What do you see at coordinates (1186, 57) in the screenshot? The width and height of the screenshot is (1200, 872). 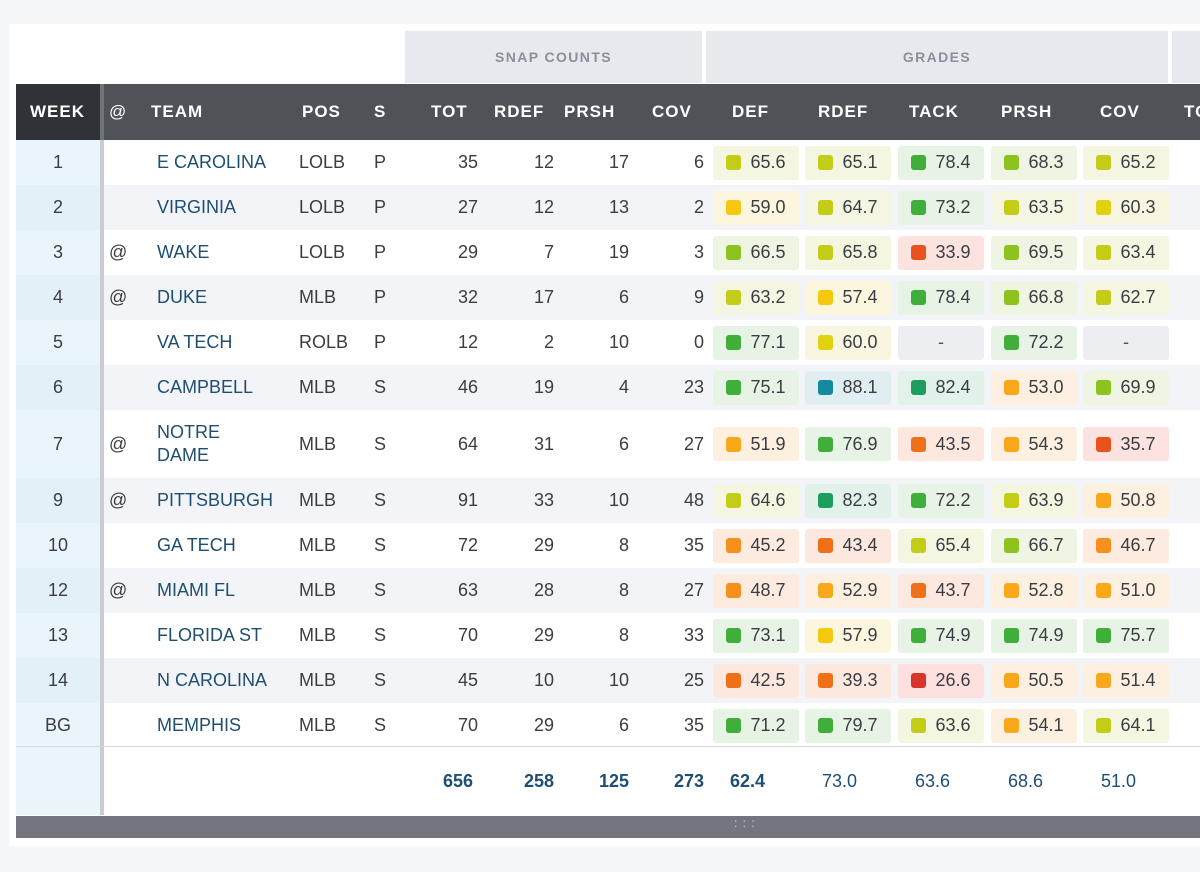 I see `group-next` at bounding box center [1186, 57].